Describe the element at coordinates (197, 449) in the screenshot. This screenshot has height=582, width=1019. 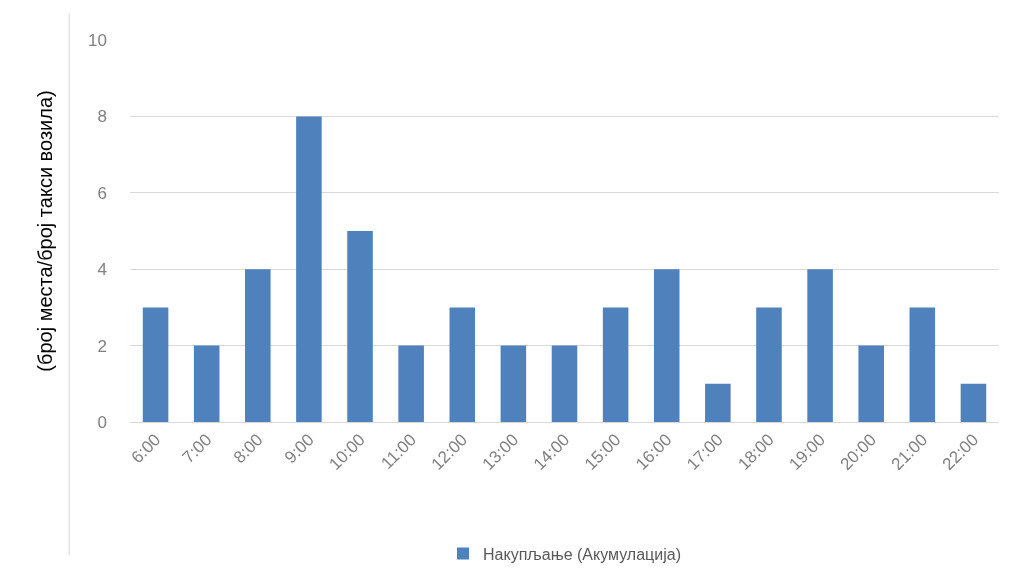
I see `x-tick-label: 7:00` at that location.